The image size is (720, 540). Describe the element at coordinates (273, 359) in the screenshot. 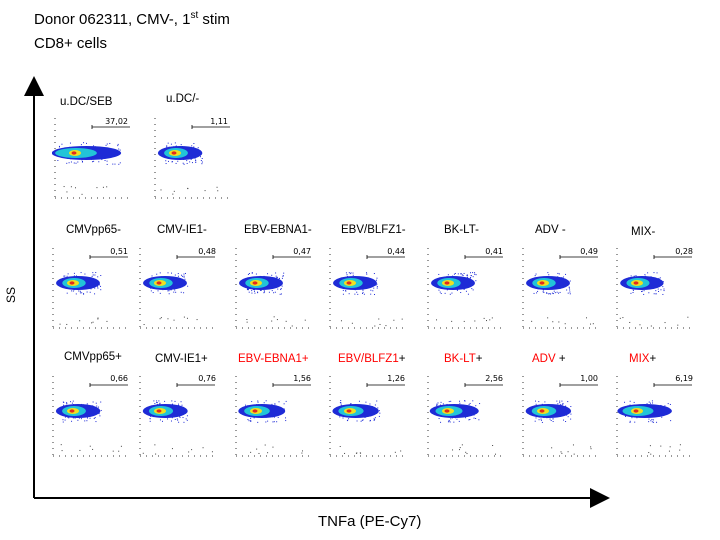

I see `sample-label-positive: EBV-EBNA1+` at that location.